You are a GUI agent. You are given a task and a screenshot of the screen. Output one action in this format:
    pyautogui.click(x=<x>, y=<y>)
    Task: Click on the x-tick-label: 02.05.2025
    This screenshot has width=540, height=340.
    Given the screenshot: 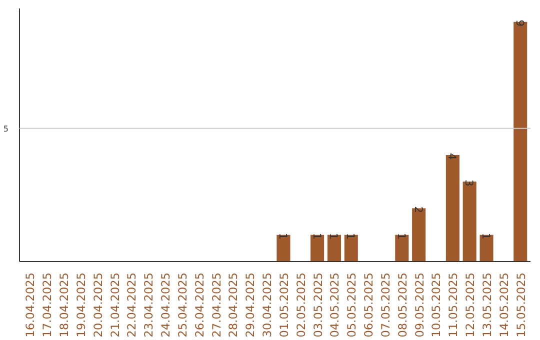 What is the action you would take?
    pyautogui.click(x=301, y=305)
    